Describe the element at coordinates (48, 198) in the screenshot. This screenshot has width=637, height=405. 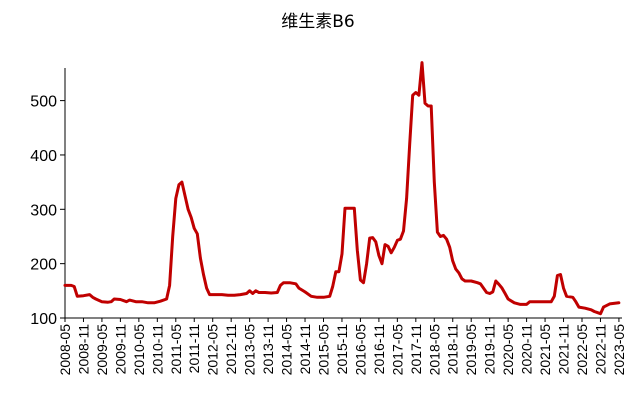
I see `y-axis: 100 200 300 400 500` at that location.